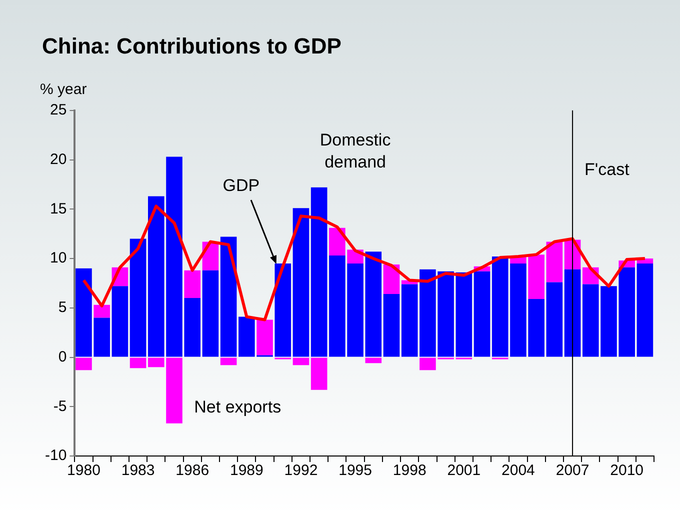 The height and width of the screenshot is (516, 680). What do you see at coordinates (573, 471) in the screenshot?
I see `x-tick-label: 2007` at bounding box center [573, 471].